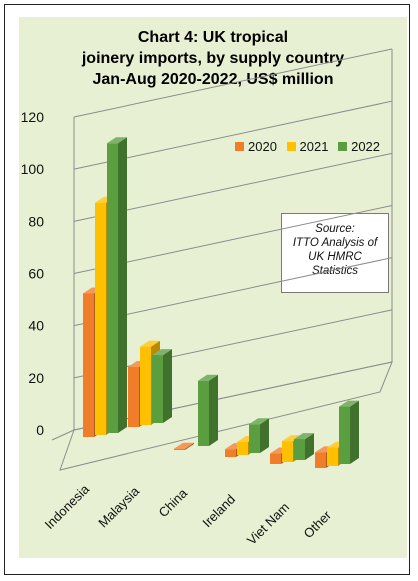  Describe the element at coordinates (88, 365) in the screenshot. I see `bar-indonesia-2020` at that location.